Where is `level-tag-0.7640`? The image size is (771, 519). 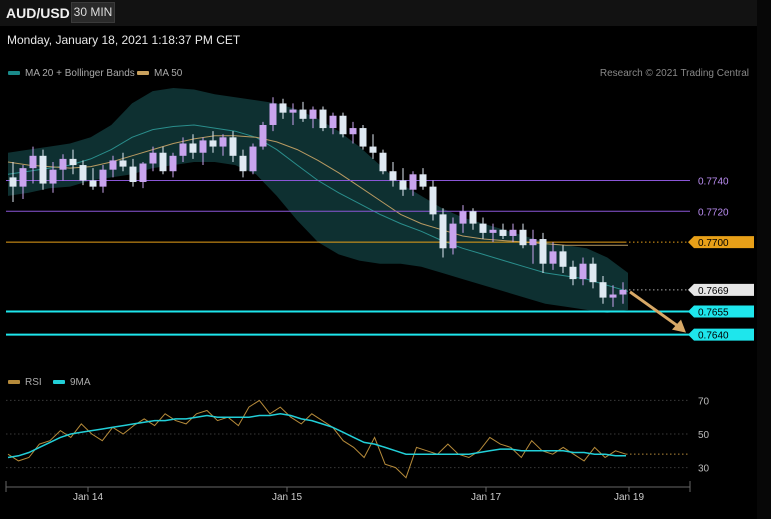 level-tag-0.7640 is located at coordinates (721, 334).